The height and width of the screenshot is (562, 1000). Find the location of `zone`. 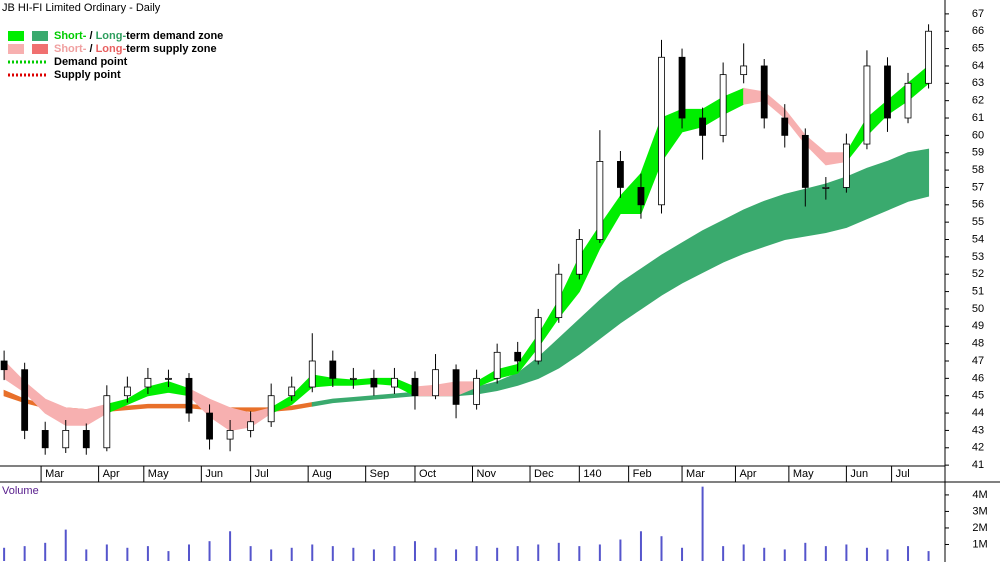

zone is located at coordinates (55, 392).